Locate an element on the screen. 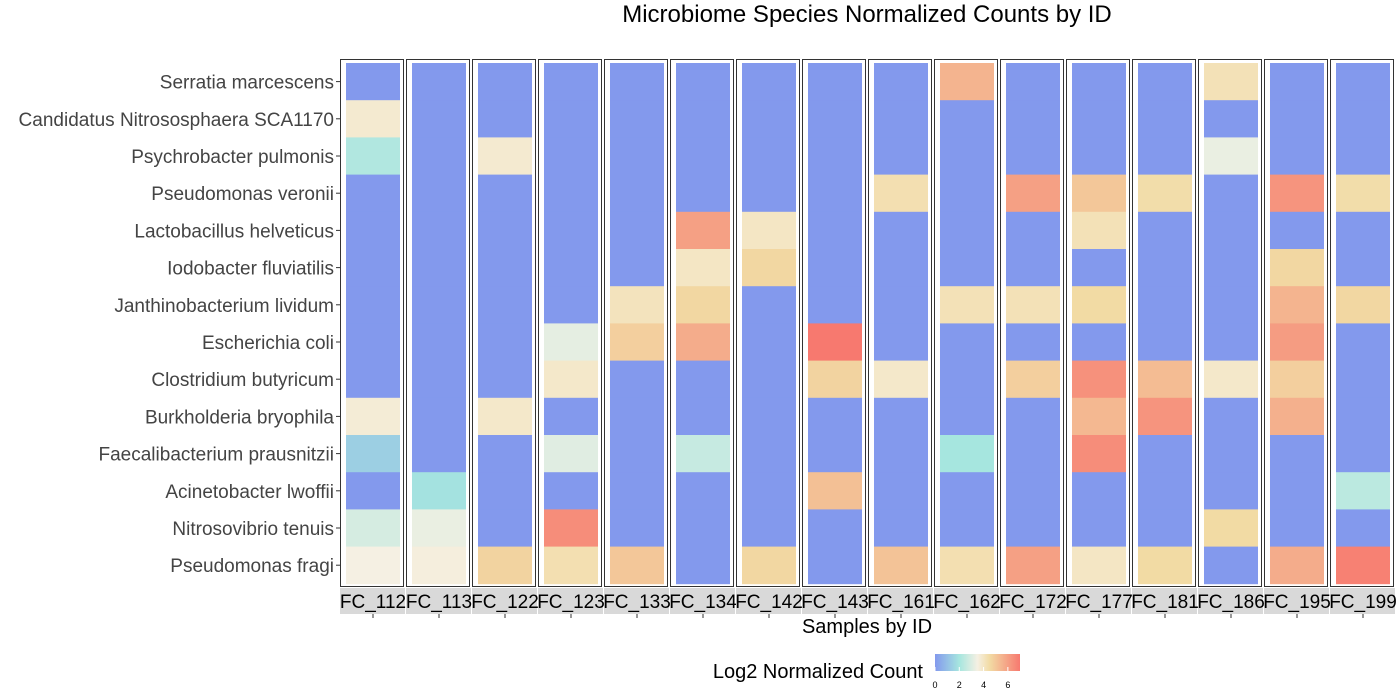 The height and width of the screenshot is (700, 1400). species-label: Faecalibacterium prausnitzii is located at coordinates (217, 455).